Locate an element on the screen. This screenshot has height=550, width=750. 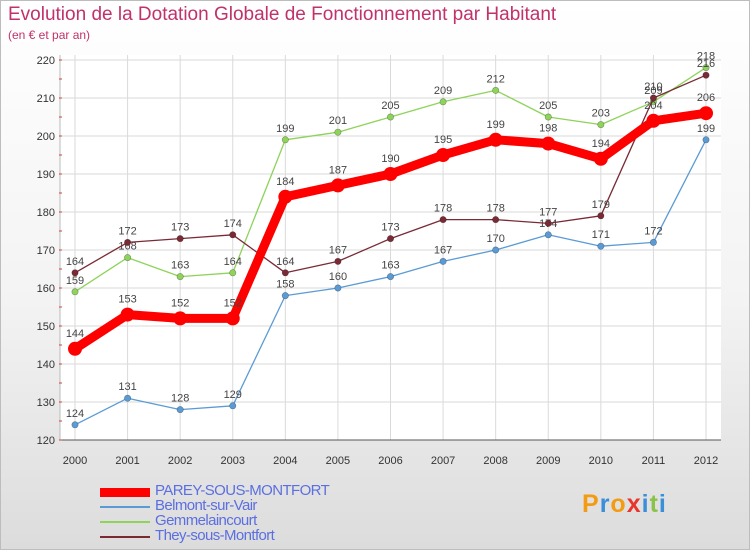
data-label: 152 is located at coordinates (233, 303).